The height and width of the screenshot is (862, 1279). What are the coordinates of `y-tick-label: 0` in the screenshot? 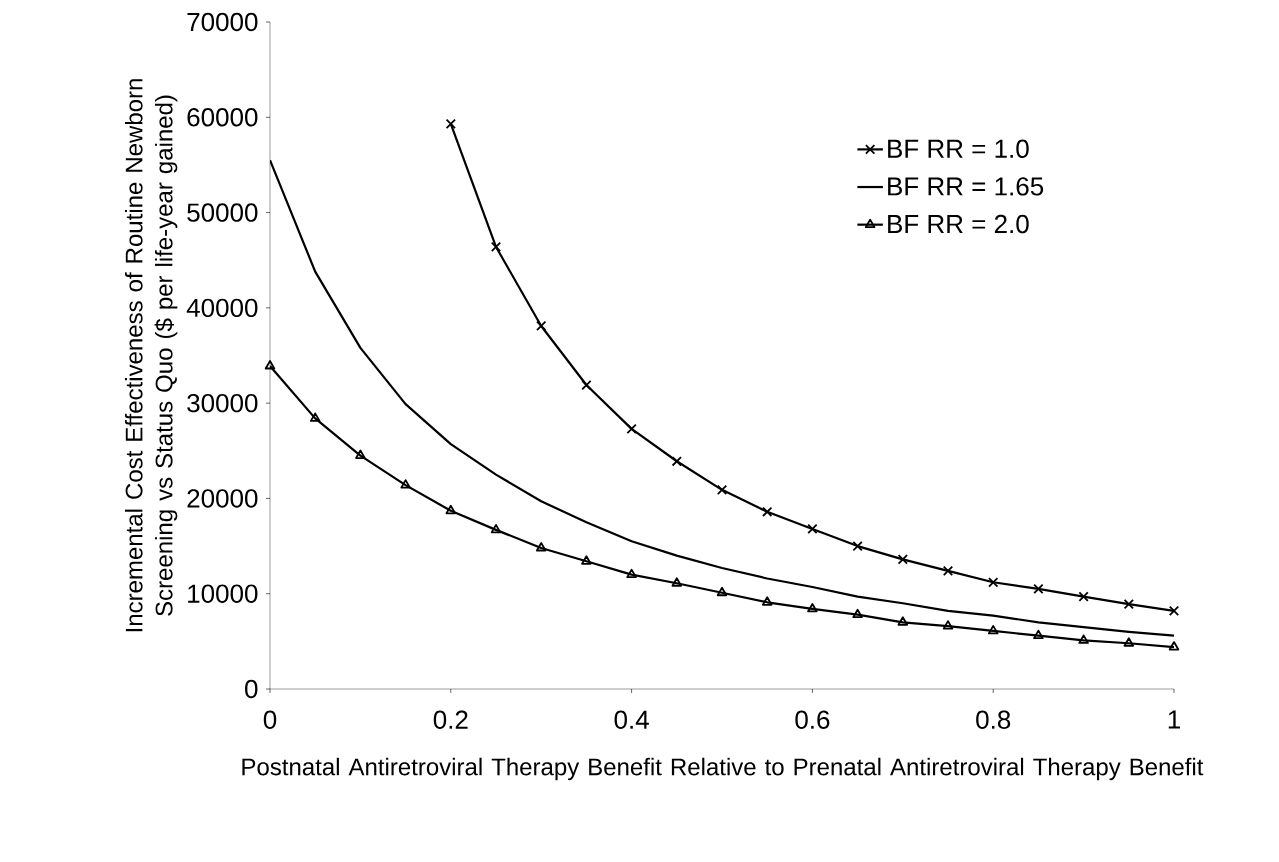 It's located at (251, 689).